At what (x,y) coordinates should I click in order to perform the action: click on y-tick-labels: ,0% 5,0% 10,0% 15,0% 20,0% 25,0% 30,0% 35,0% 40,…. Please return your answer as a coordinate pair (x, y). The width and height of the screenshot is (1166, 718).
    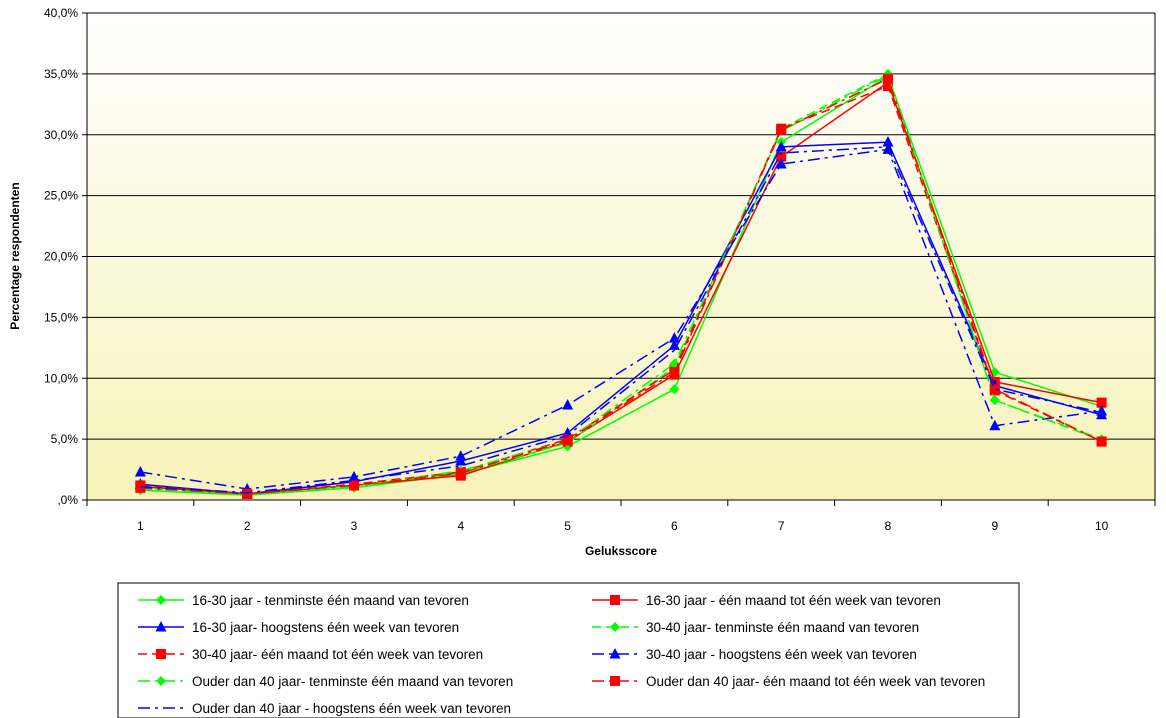
    Looking at the image, I should click on (61, 256).